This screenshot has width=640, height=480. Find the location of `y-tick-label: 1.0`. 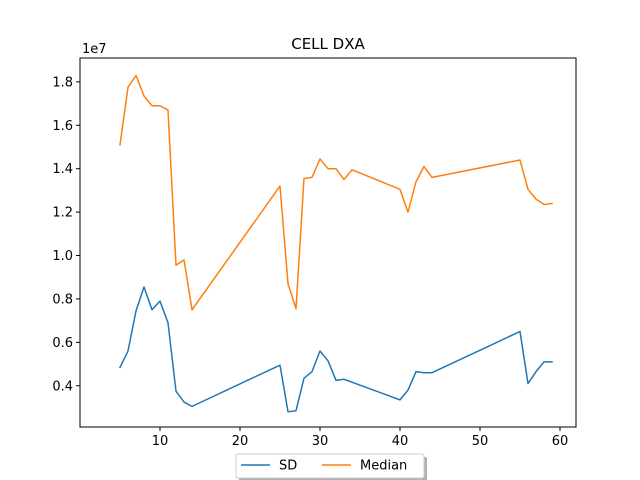

y-tick-label: 1.0 is located at coordinates (62, 256).